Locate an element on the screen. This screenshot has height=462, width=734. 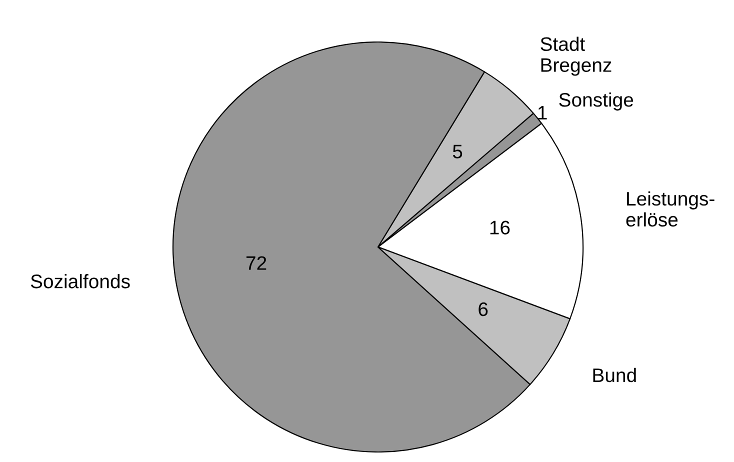
data-label: 16 is located at coordinates (500, 227).